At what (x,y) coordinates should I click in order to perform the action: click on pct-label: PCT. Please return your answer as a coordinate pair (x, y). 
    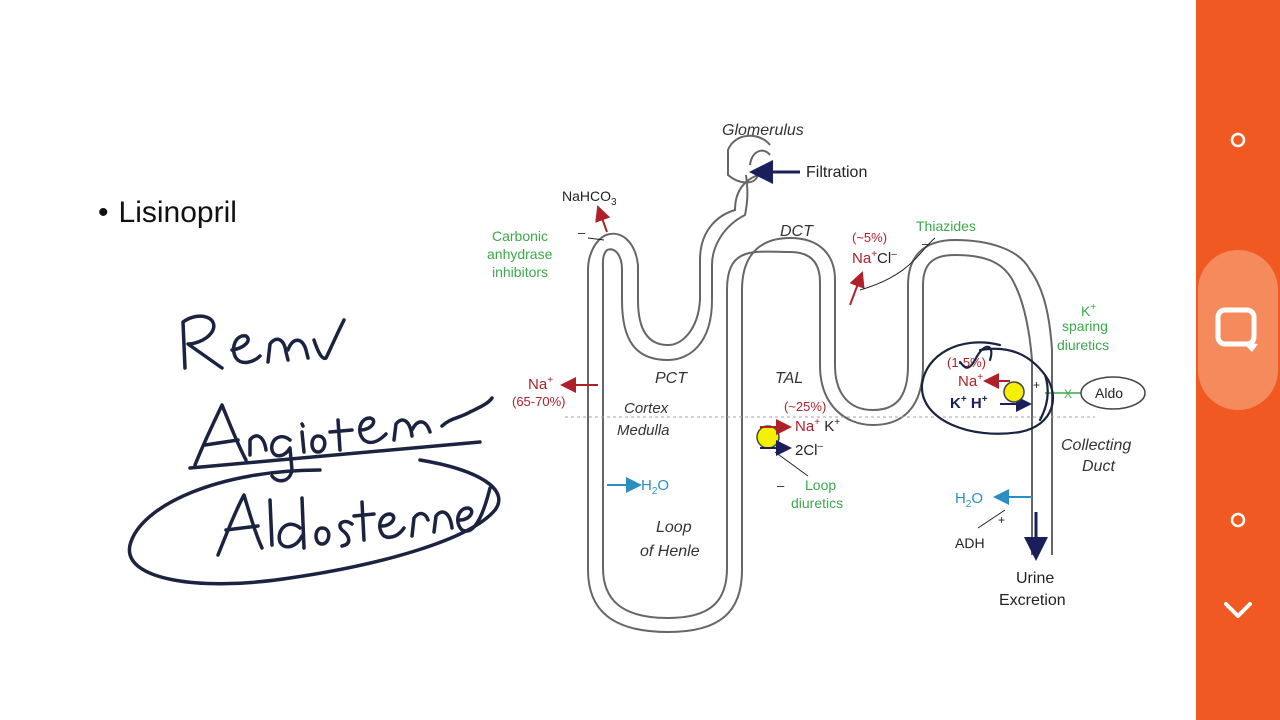
    Looking at the image, I should click on (671, 378).